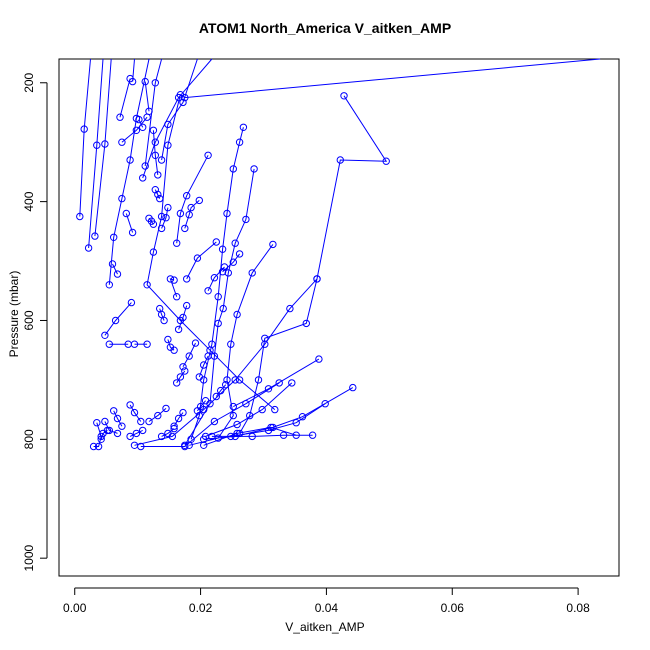 The height and width of the screenshot is (650, 650). What do you see at coordinates (29, 558) in the screenshot?
I see `y-tick-label: 1000` at bounding box center [29, 558].